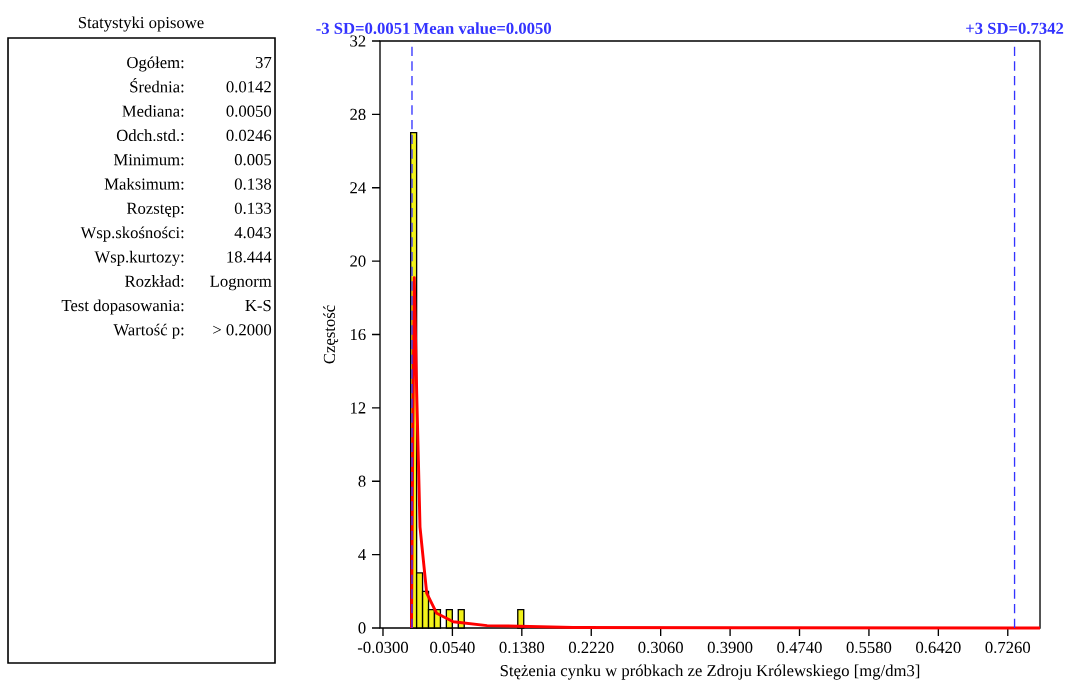 The height and width of the screenshot is (695, 1071). What do you see at coordinates (132, 234) in the screenshot?
I see `text: Wsp.skośności:` at bounding box center [132, 234].